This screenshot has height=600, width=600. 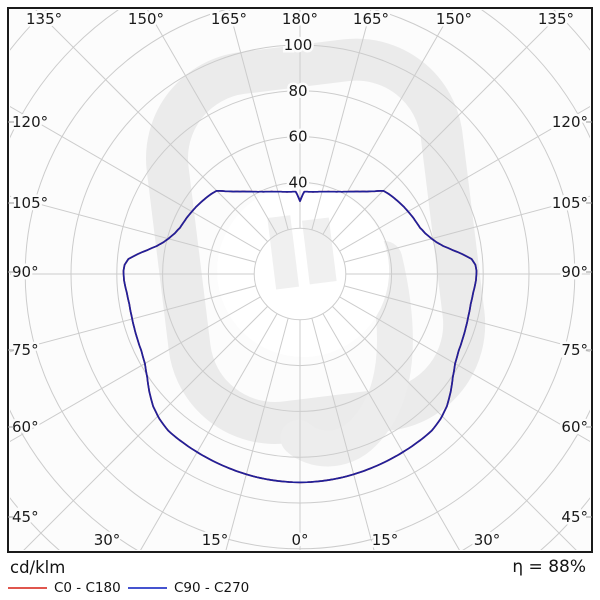 What do you see at coordinates (574, 272) in the screenshot?
I see `angle-label-right: 90°` at bounding box center [574, 272].